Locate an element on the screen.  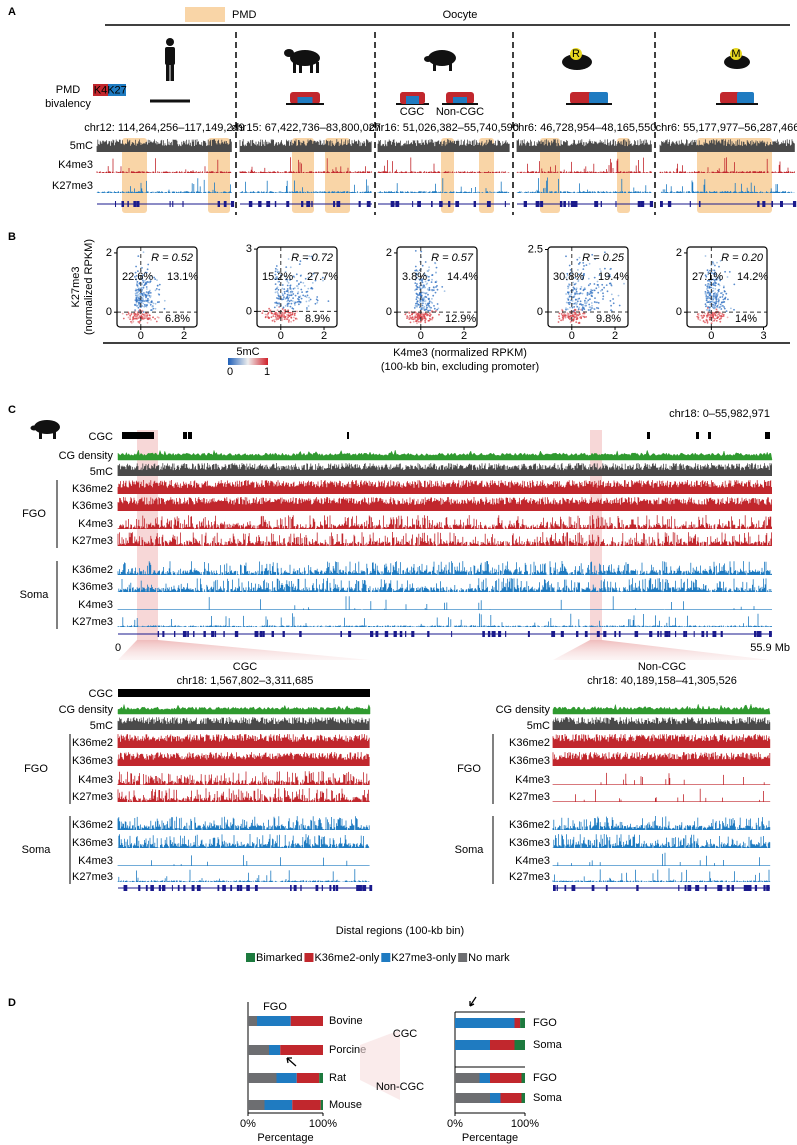
pmd-region is located at coordinates (337, 175).